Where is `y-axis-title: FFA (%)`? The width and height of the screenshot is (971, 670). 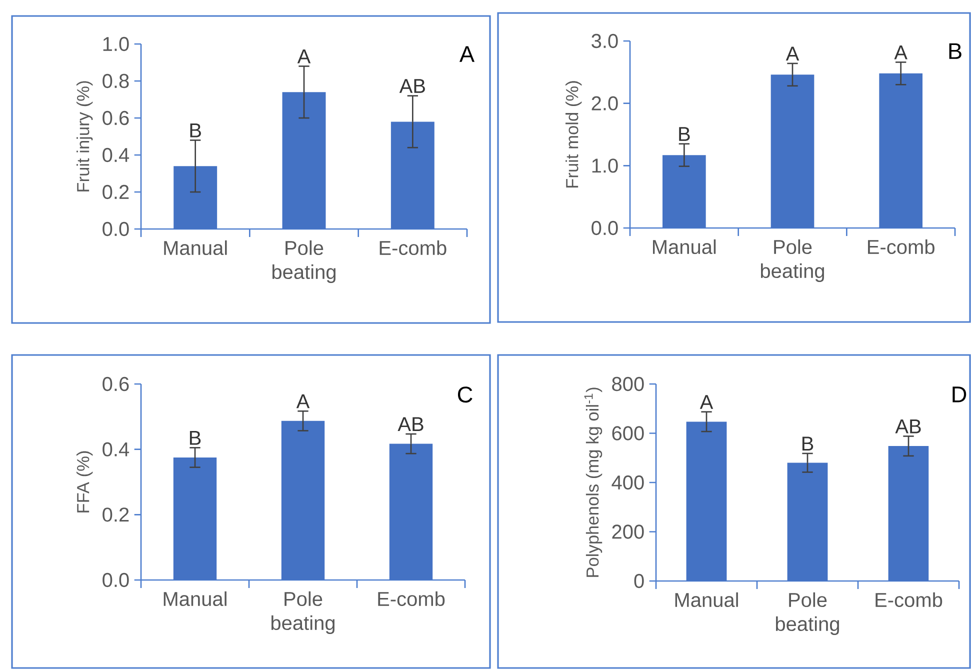 y-axis-title: FFA (%) is located at coordinates (84, 481).